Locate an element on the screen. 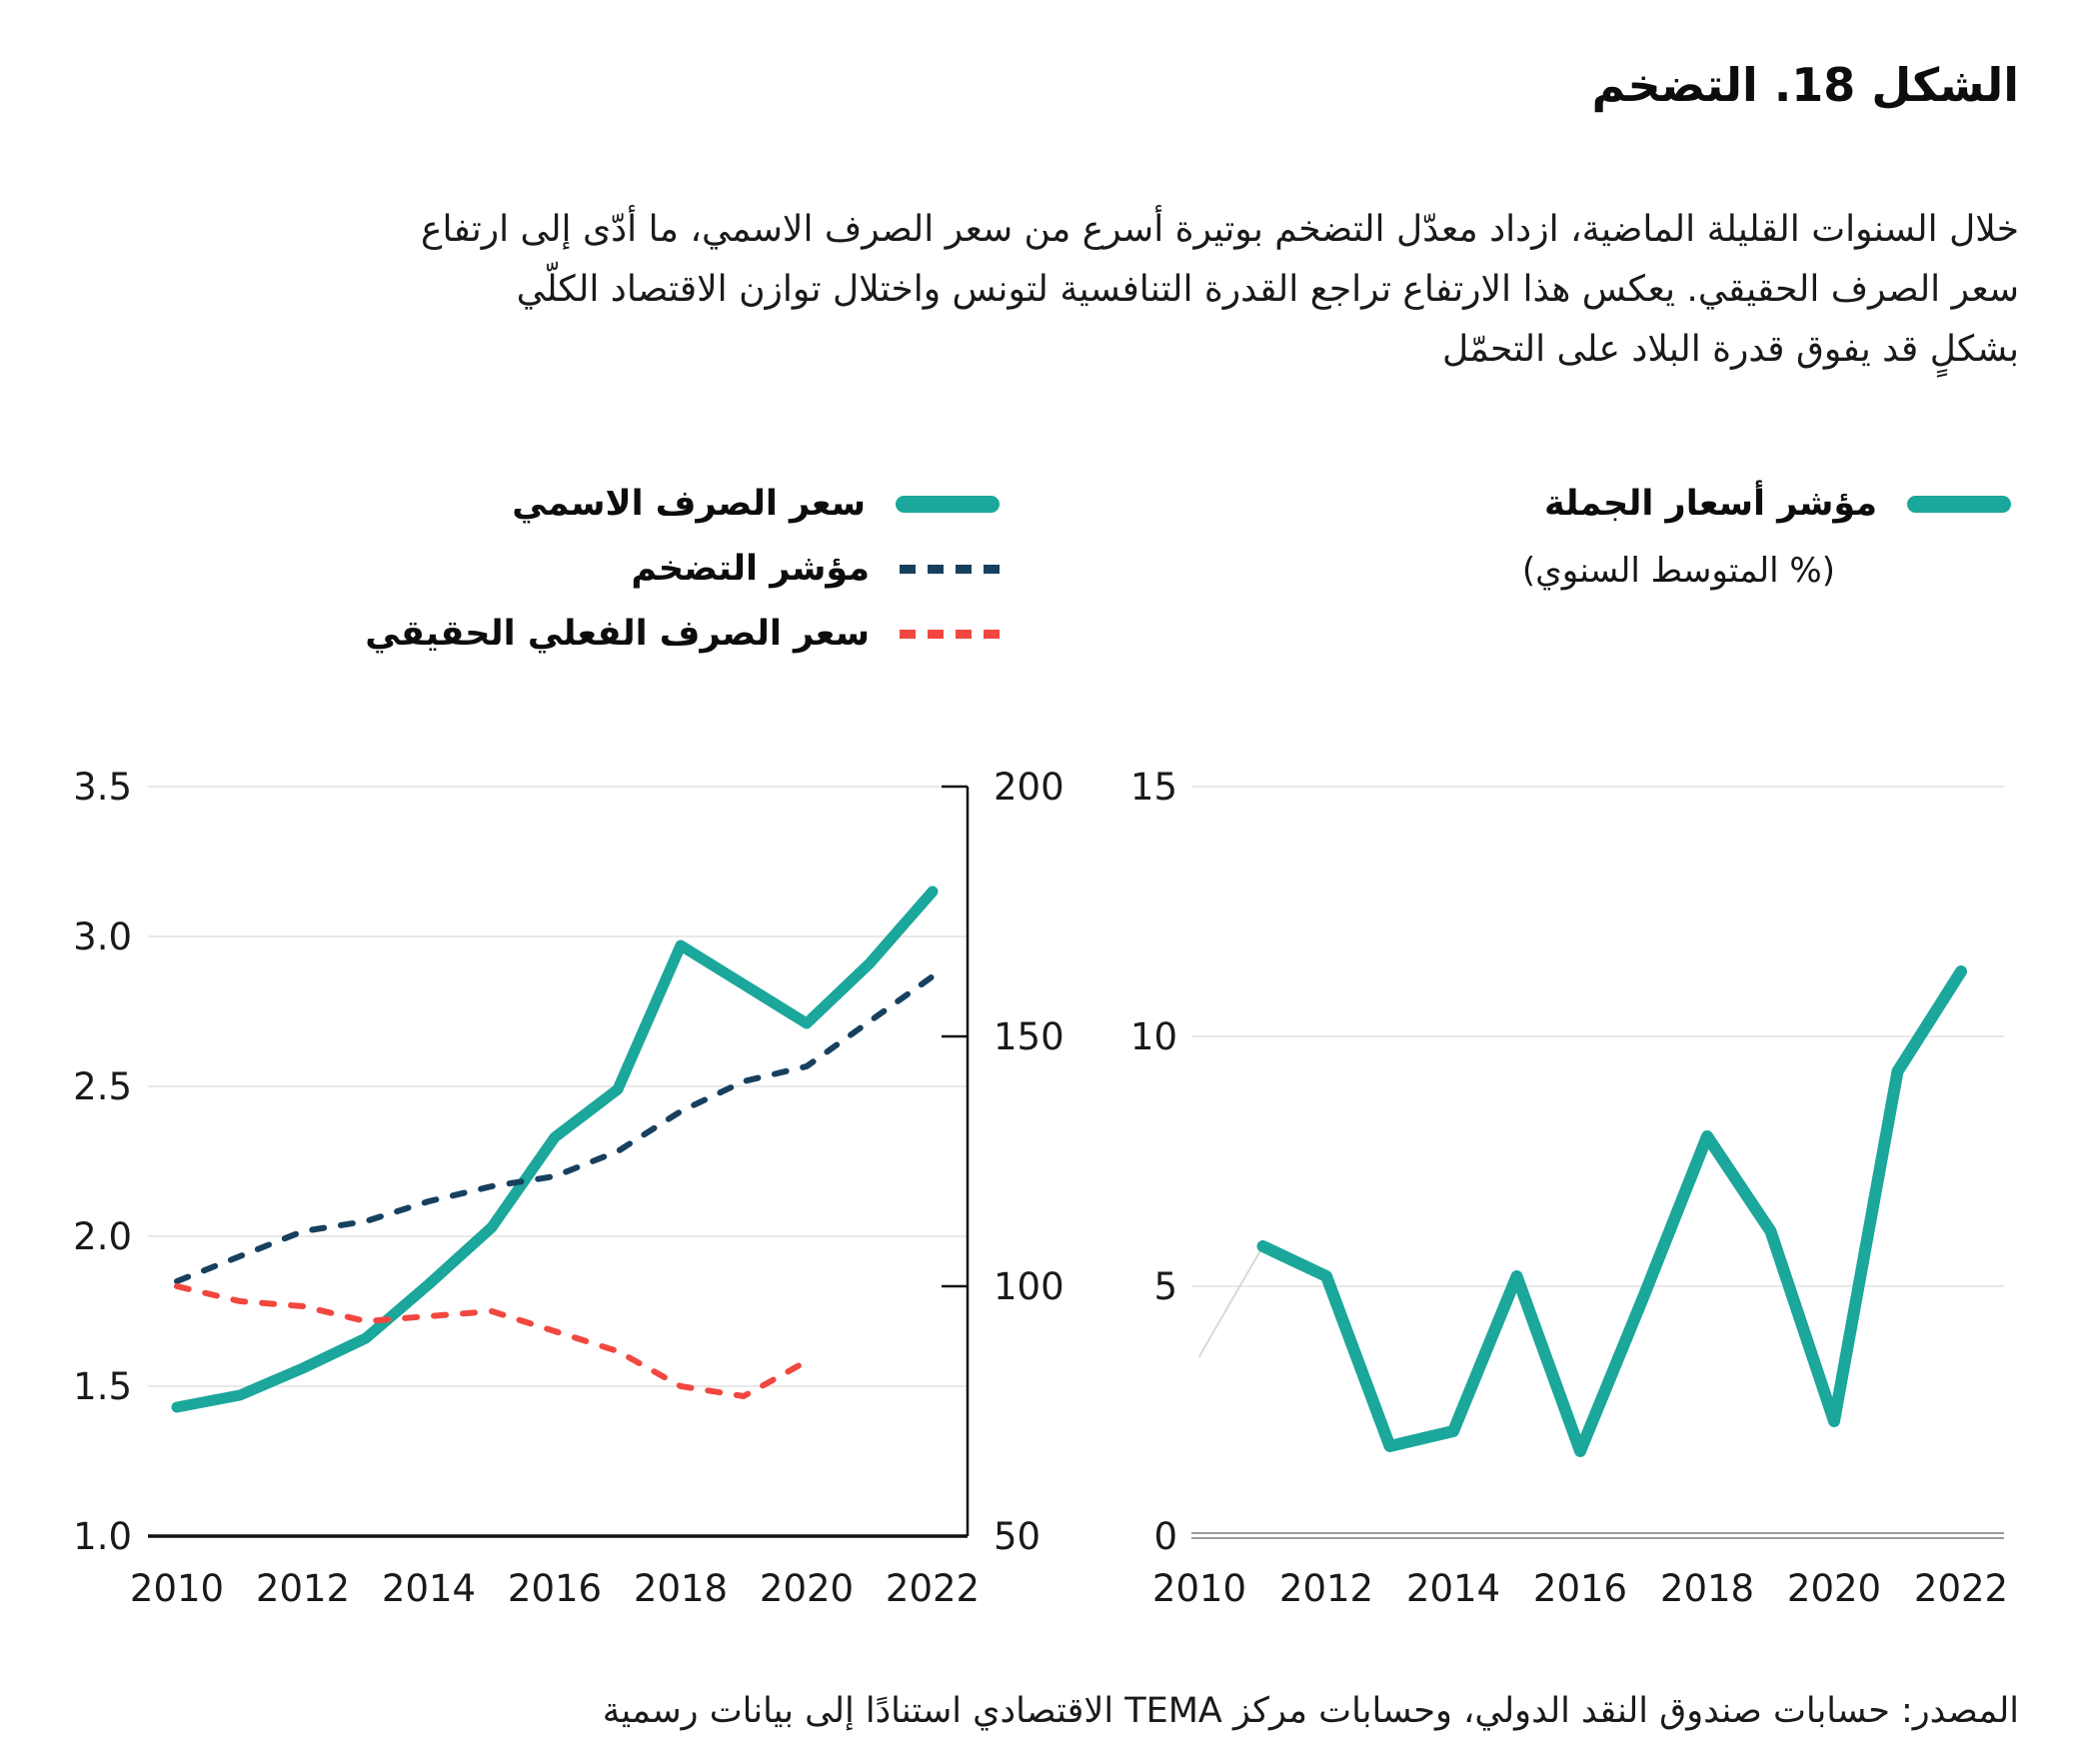 The image size is (2083, 1764). left-axis-tick-label: 2.0 is located at coordinates (102, 1237).